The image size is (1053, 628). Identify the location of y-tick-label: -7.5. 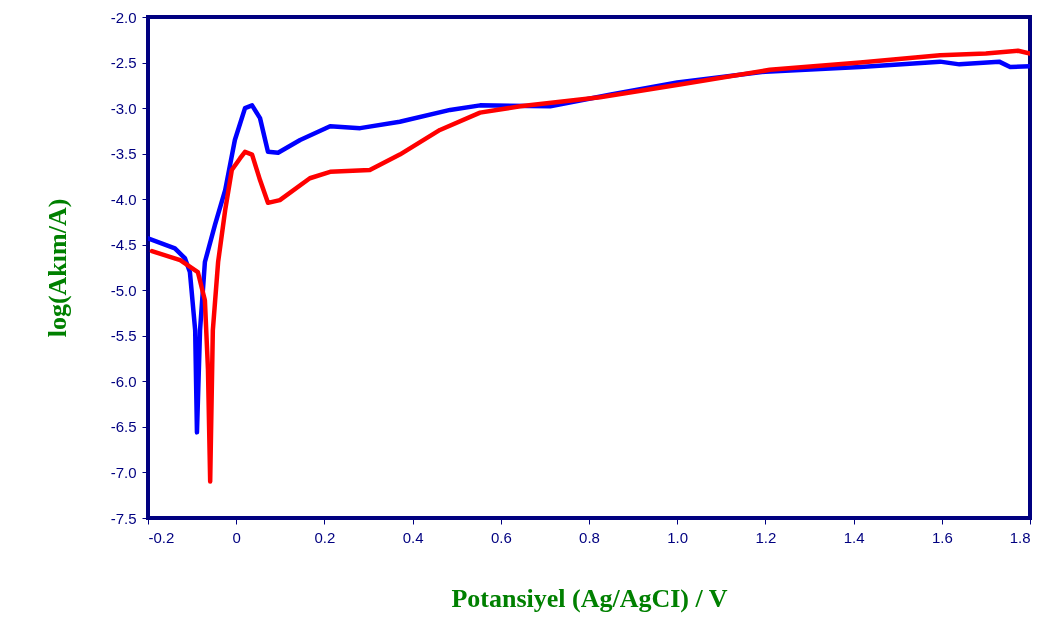
(123, 518).